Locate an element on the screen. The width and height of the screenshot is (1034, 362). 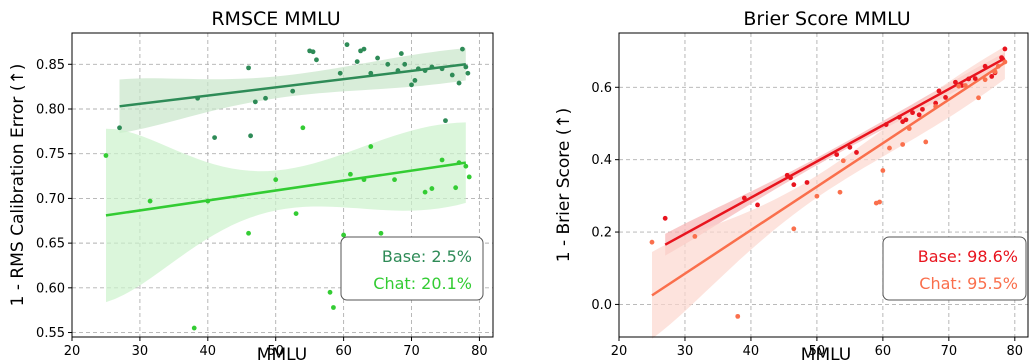
y-tick-label: 0.60 is located at coordinates (50, 288).